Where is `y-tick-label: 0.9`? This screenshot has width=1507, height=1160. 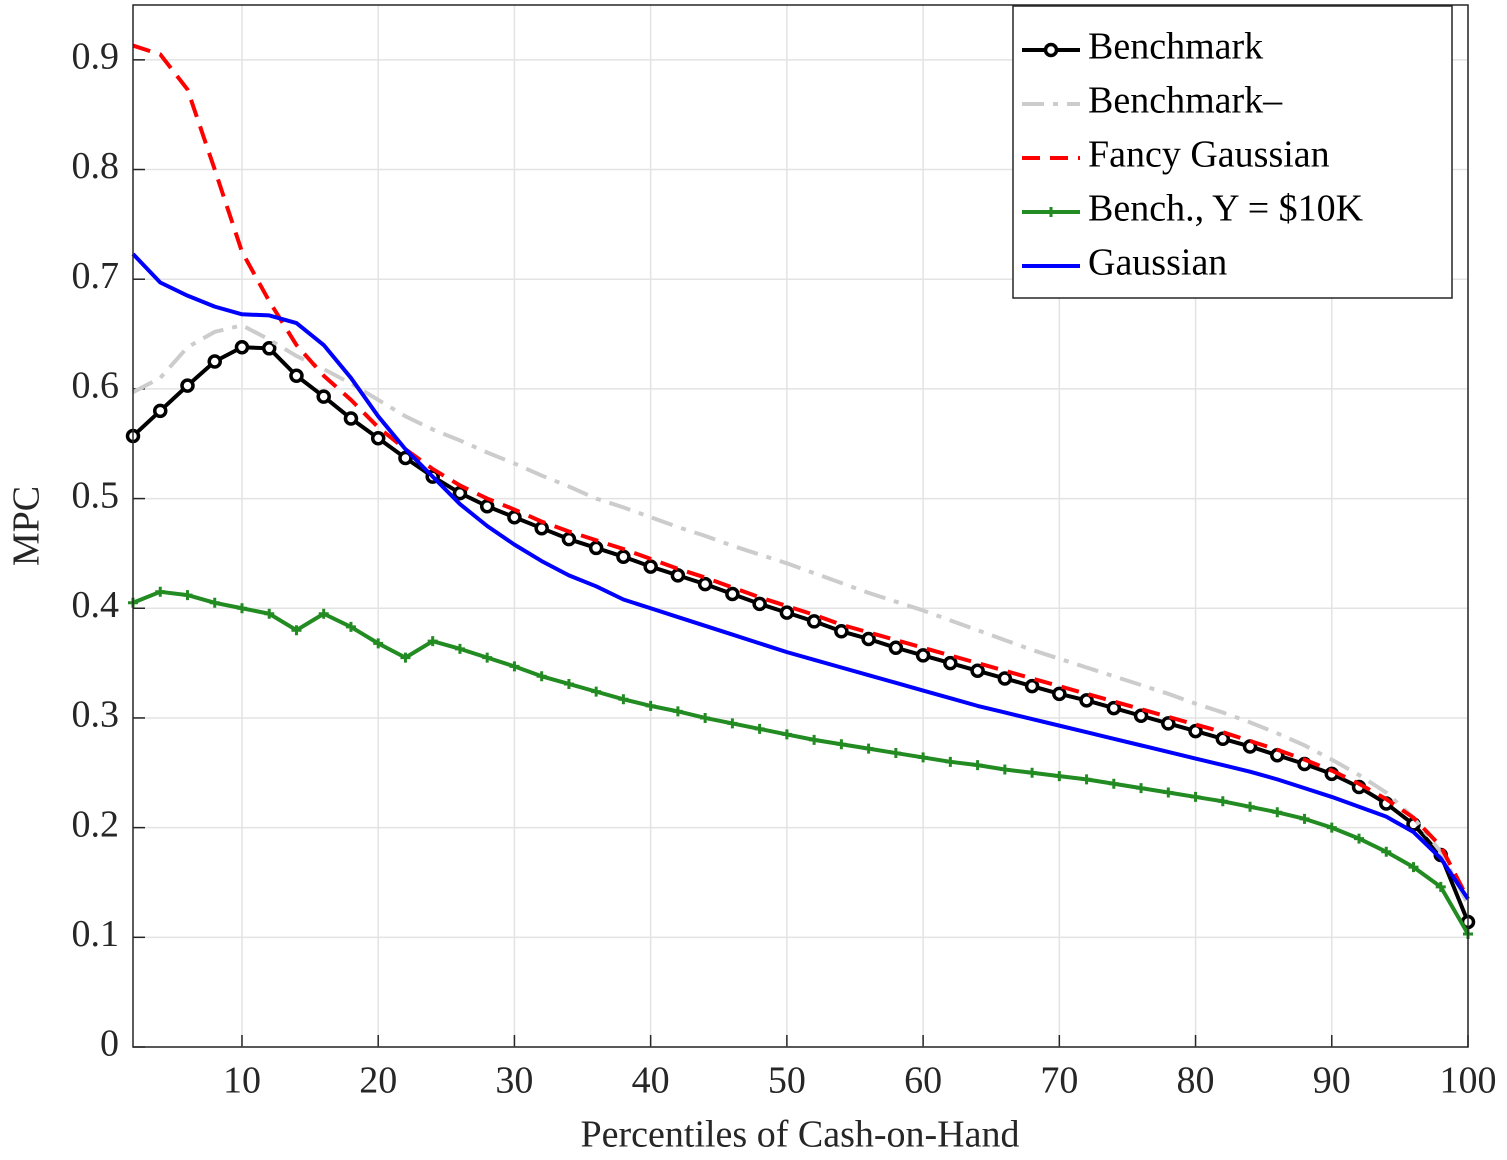 y-tick-label: 0.9 is located at coordinates (96, 57).